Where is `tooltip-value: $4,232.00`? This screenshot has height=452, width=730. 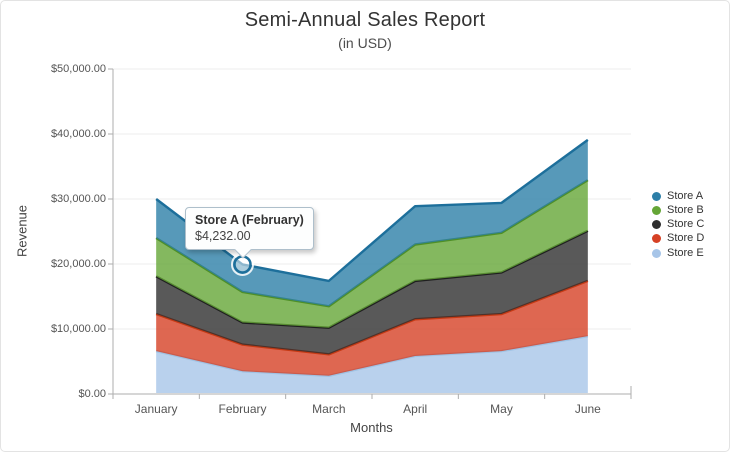 tooltip-value: $4,232.00 is located at coordinates (223, 236).